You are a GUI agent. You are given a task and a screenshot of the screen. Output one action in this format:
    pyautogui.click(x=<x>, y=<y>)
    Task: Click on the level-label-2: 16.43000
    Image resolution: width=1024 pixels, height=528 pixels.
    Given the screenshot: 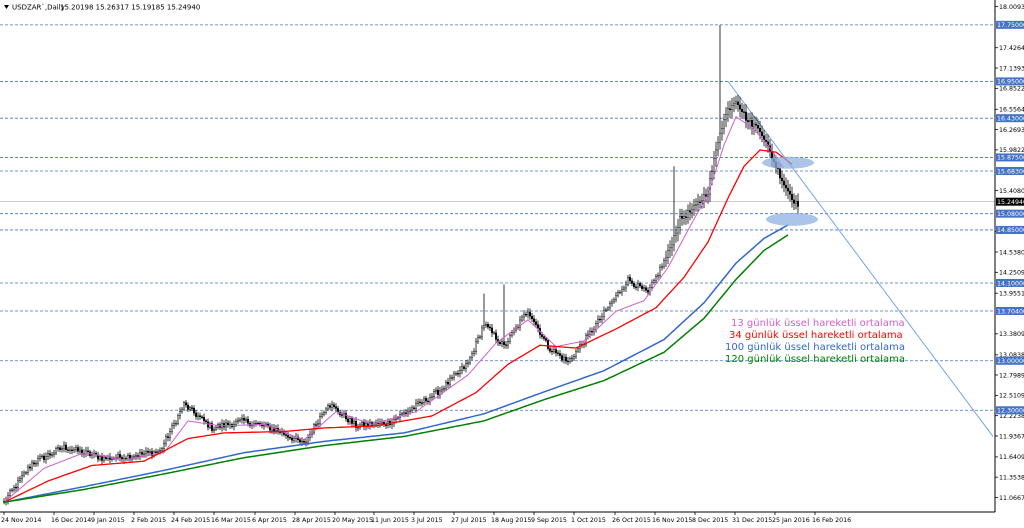 What is the action you would take?
    pyautogui.click(x=1010, y=118)
    